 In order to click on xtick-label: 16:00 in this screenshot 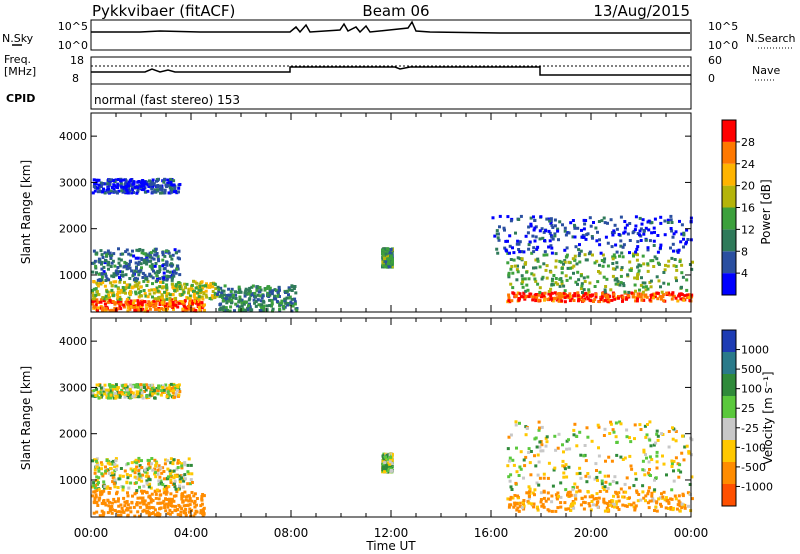, I will do `click(491, 533)`.